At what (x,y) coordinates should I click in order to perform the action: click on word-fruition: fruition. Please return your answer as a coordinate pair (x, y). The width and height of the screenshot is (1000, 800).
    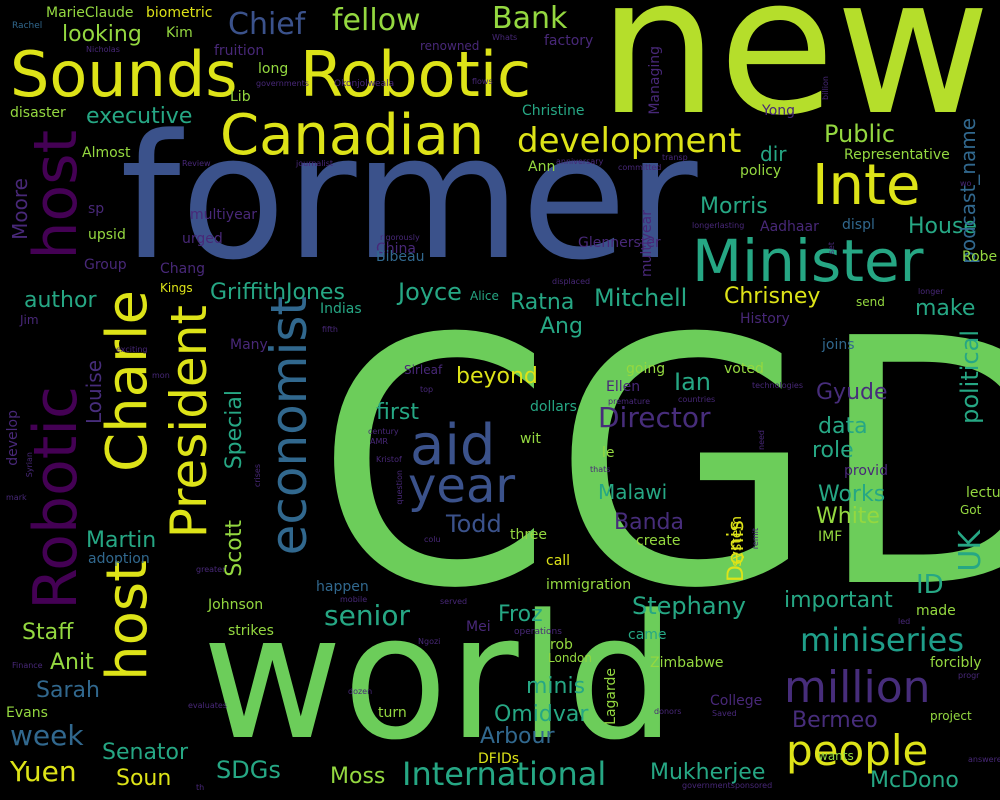
    Looking at the image, I should click on (239, 51).